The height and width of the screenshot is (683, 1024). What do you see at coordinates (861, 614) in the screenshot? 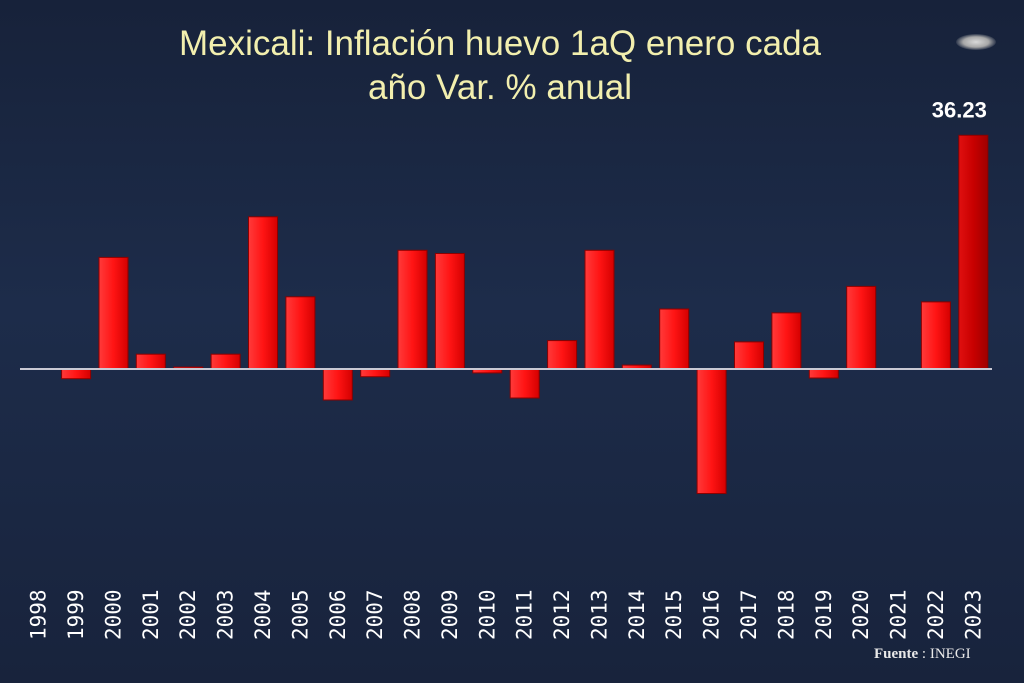
I see `x-tick-label-2020: 2020` at bounding box center [861, 614].